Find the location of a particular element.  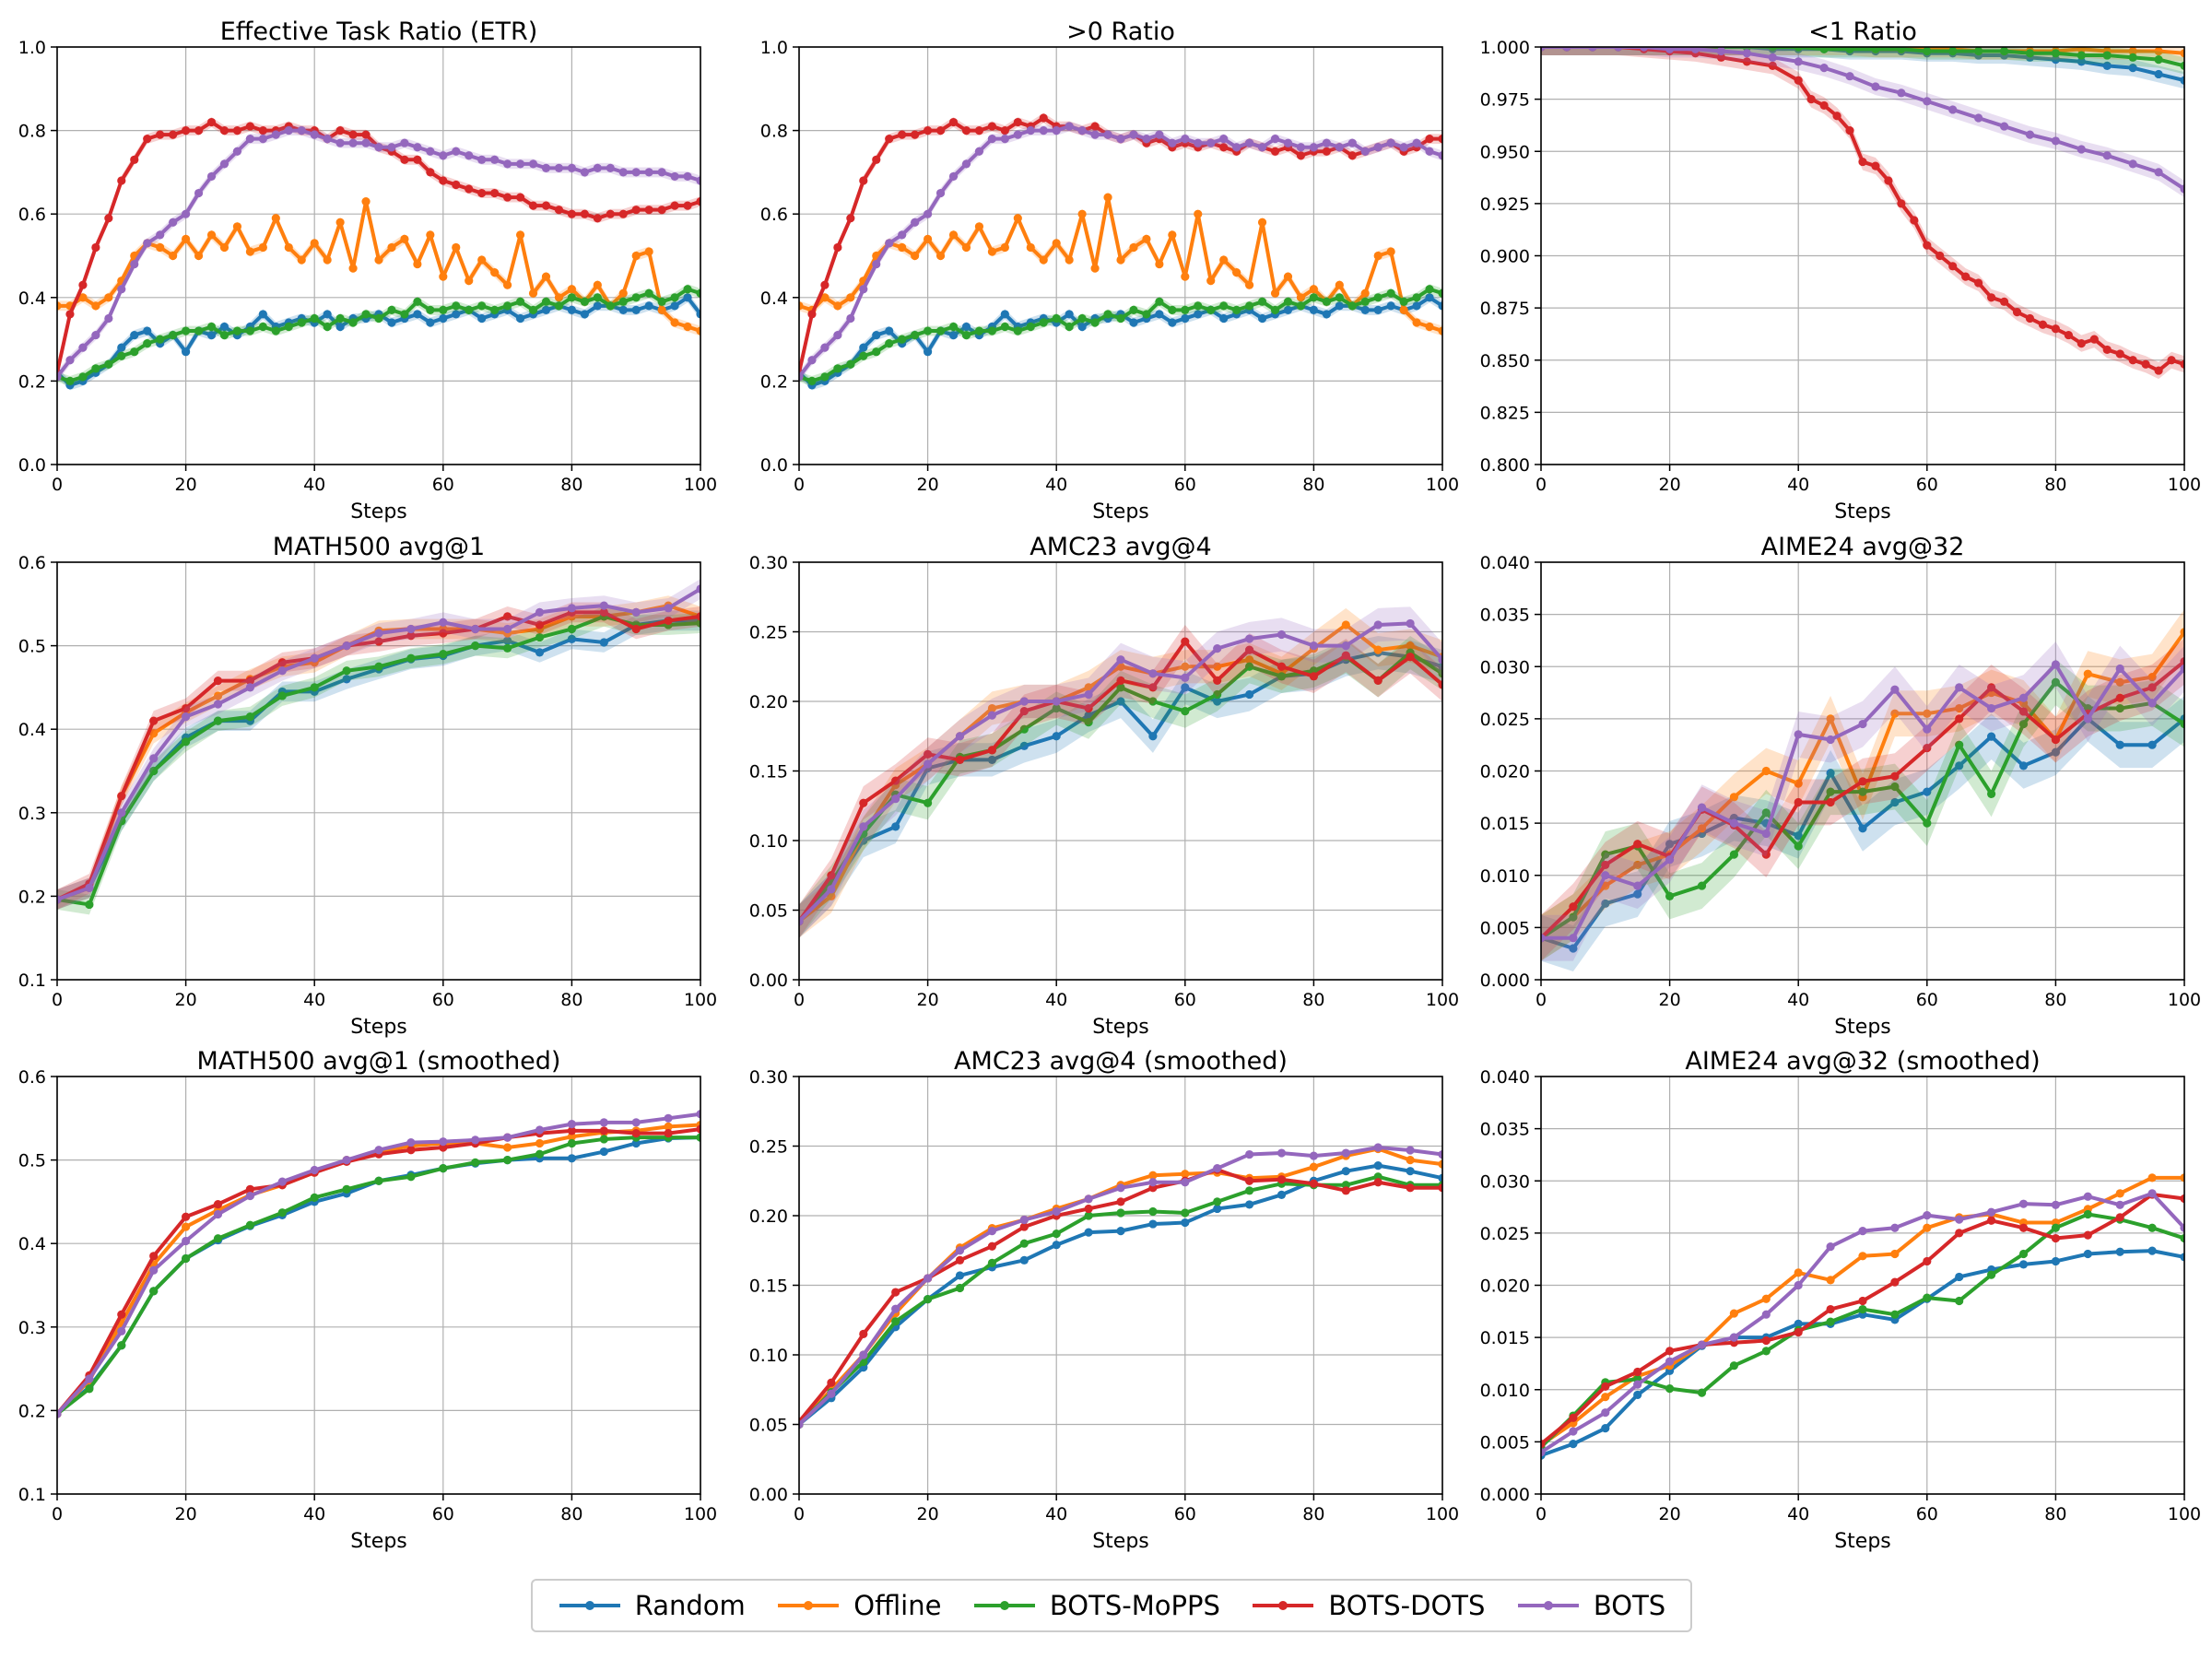

y-tick-label: 0.900 is located at coordinates (1505, 257).